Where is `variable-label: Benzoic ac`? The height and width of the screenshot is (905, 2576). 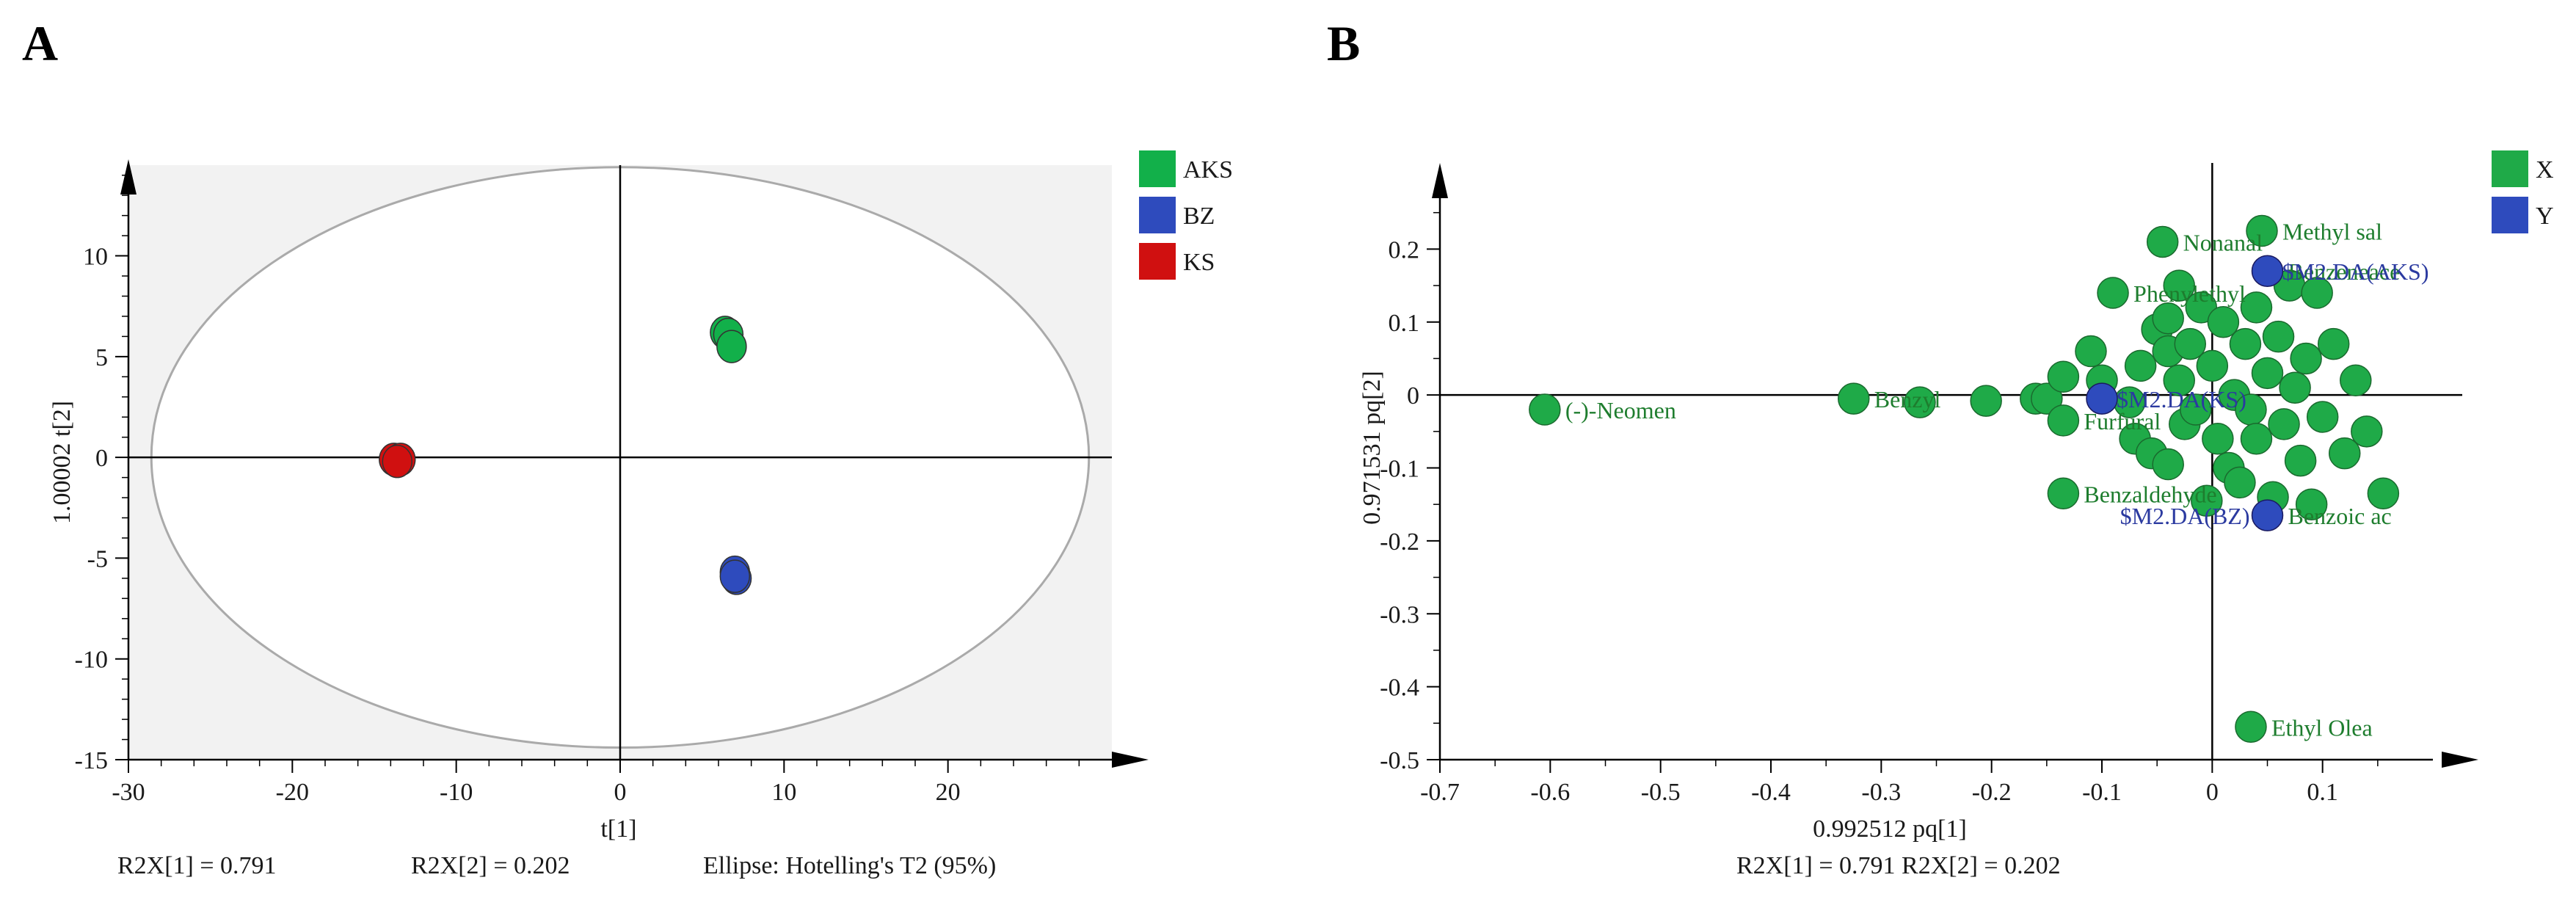
variable-label: Benzoic ac is located at coordinates (2340, 516).